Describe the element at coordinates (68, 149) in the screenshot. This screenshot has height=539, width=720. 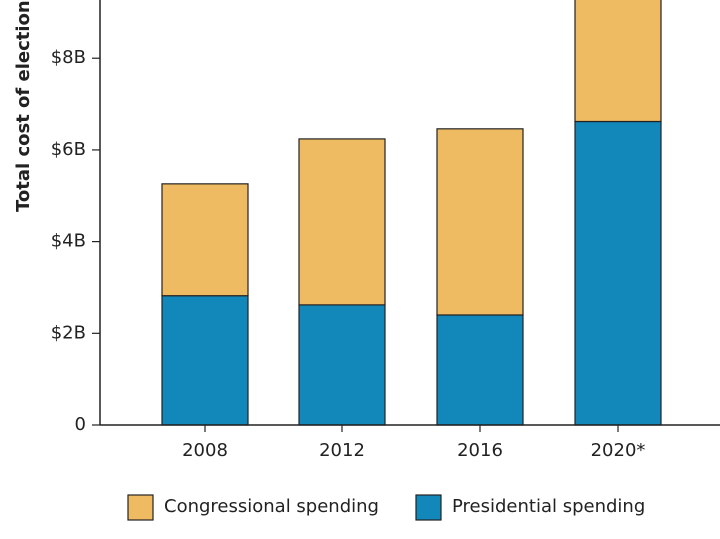
I see `y-tick-label: $6B` at that location.